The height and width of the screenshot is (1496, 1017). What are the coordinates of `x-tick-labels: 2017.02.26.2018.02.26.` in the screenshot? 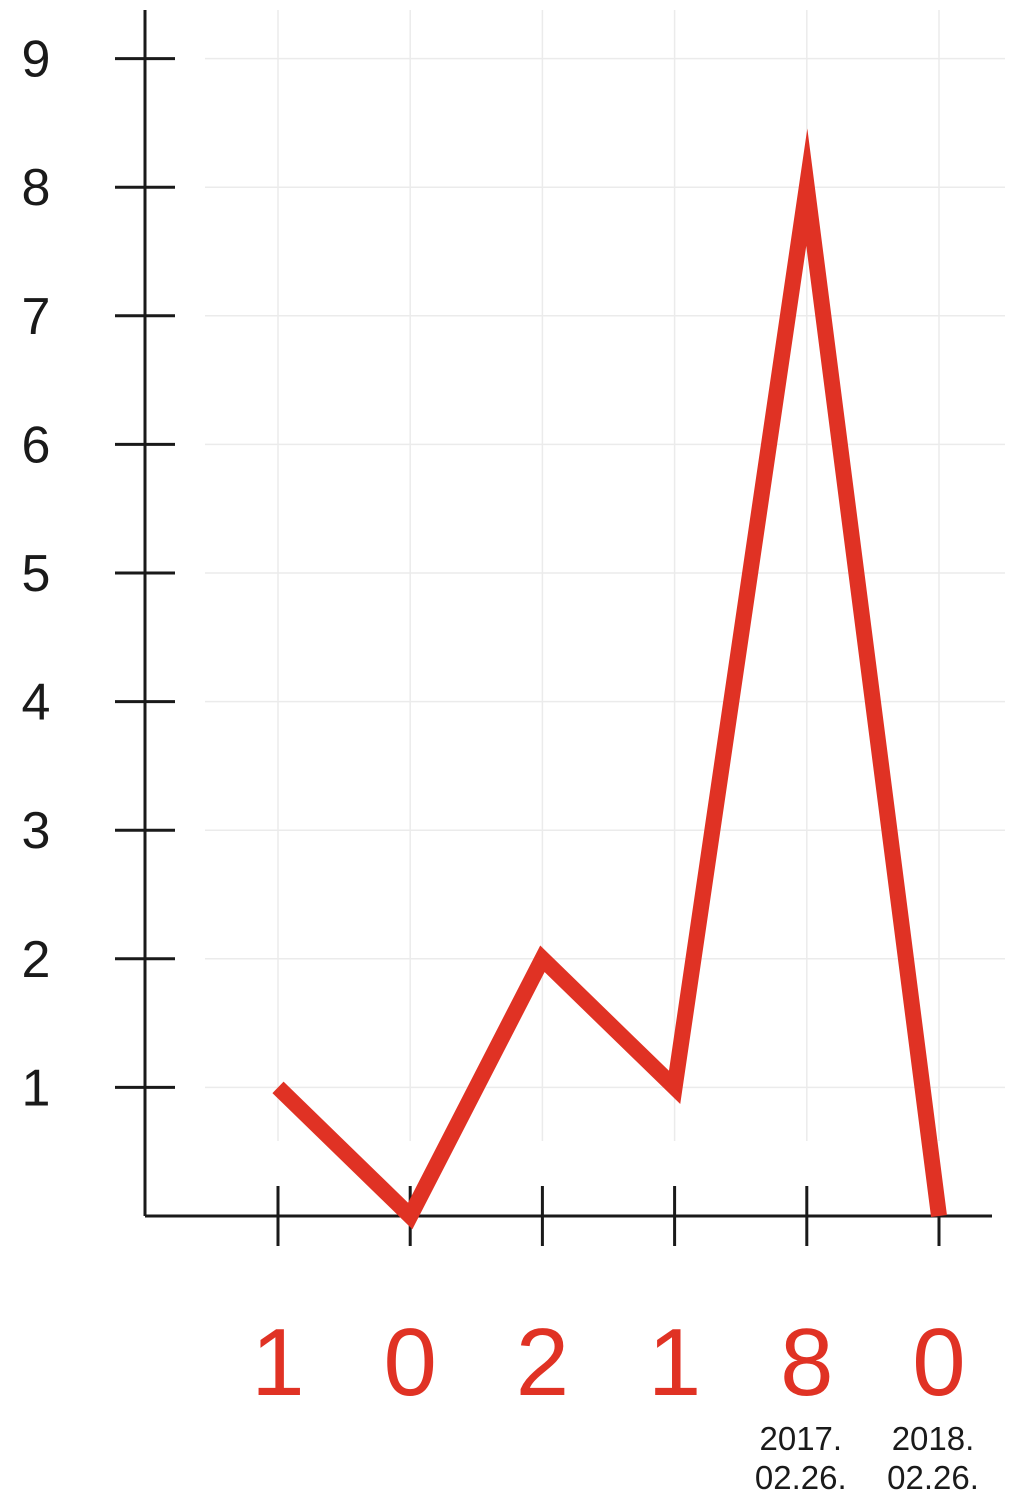 It's located at (867, 1458).